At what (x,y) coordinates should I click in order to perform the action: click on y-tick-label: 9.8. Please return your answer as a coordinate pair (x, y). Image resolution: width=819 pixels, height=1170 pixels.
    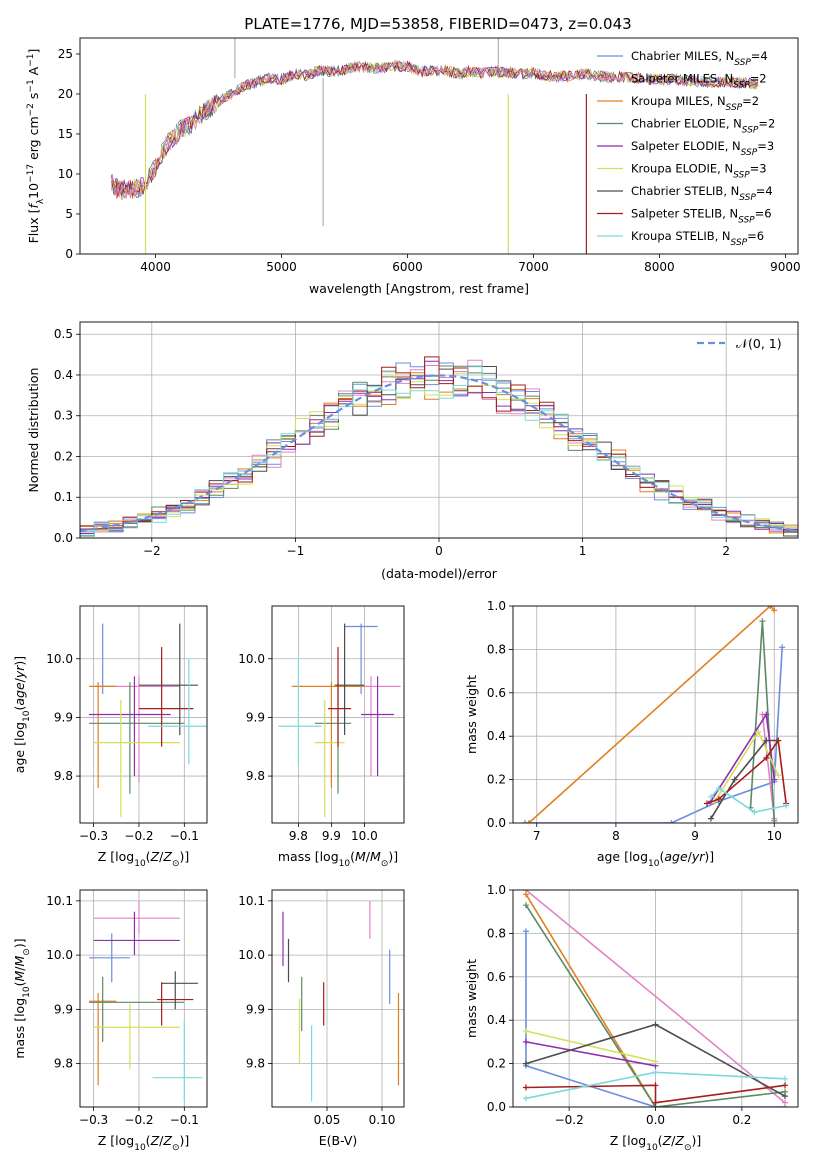
    Looking at the image, I should click on (63, 1064).